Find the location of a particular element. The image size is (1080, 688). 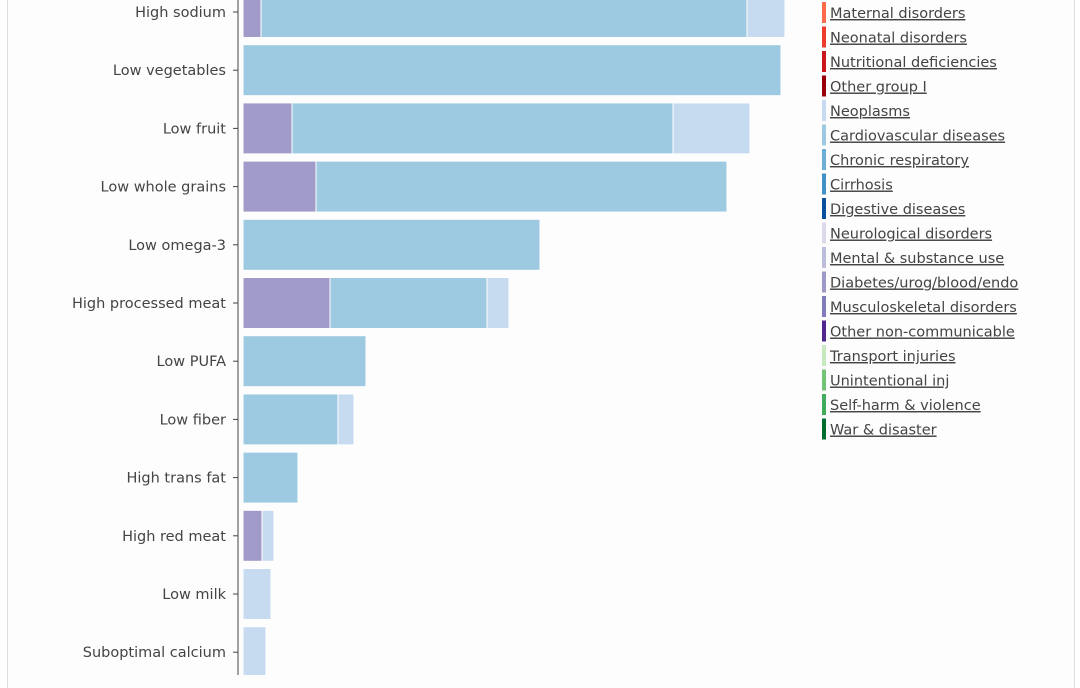

legend-label: Other non-communicable is located at coordinates (922, 333).